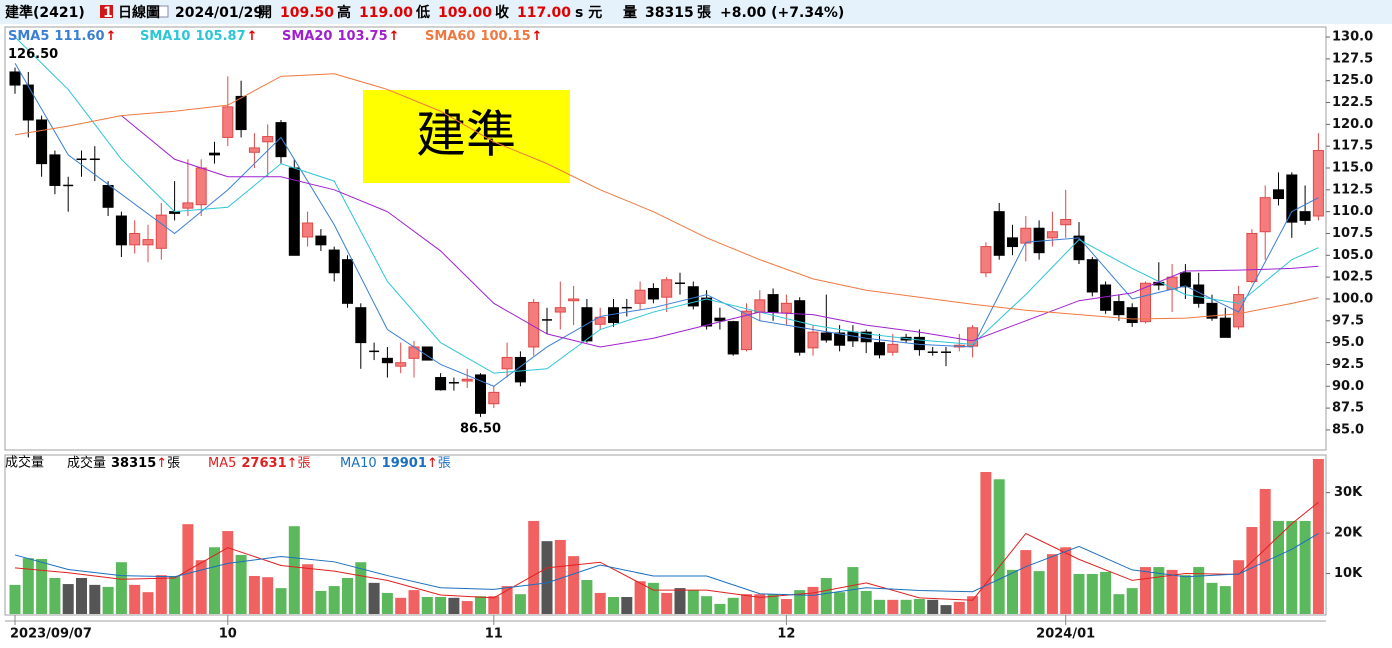 This screenshot has width=1392, height=648. I want to click on y-tick-label: 120.0, so click(1352, 124).